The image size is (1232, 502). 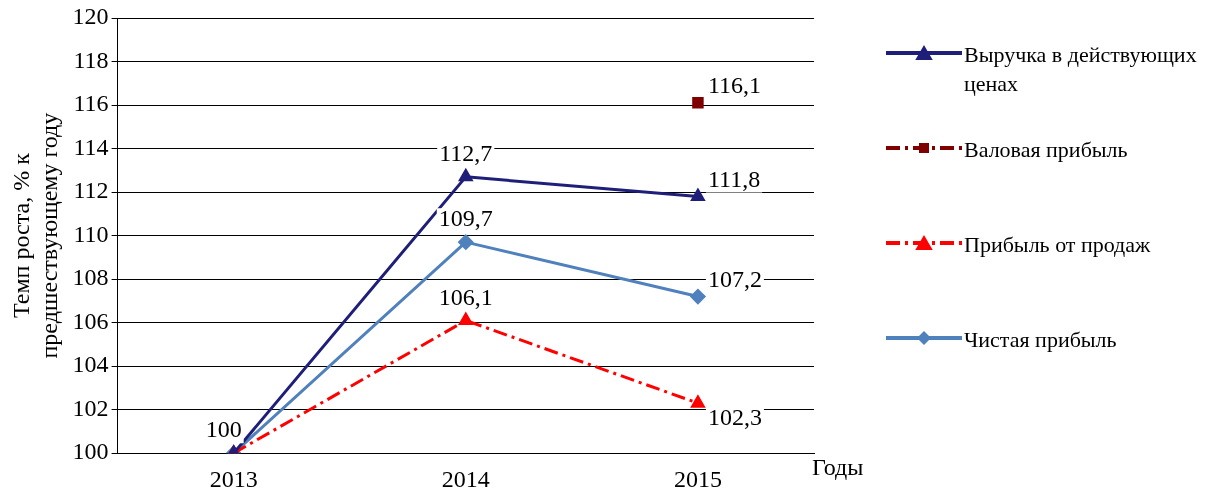 I want to click on y-tick-label: 120, so click(x=90, y=16).